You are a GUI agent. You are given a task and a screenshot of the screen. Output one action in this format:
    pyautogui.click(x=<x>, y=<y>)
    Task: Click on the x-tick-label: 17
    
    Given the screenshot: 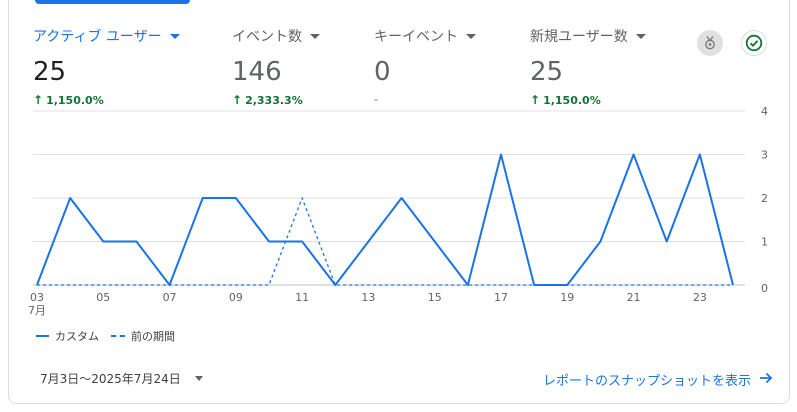 What is the action you would take?
    pyautogui.click(x=501, y=297)
    